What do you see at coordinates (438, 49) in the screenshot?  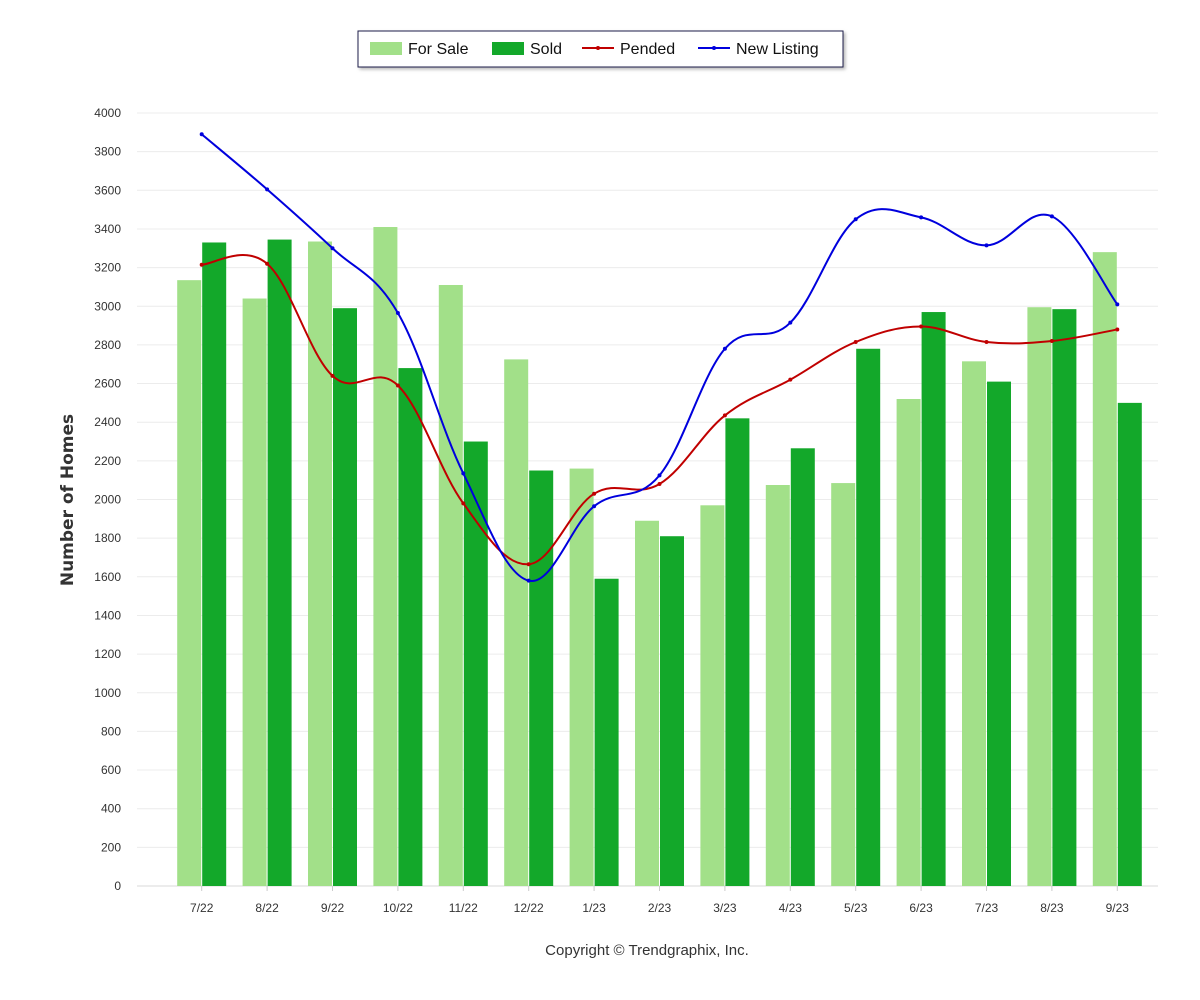 I see `legend-label-for-sale: For Sale` at bounding box center [438, 49].